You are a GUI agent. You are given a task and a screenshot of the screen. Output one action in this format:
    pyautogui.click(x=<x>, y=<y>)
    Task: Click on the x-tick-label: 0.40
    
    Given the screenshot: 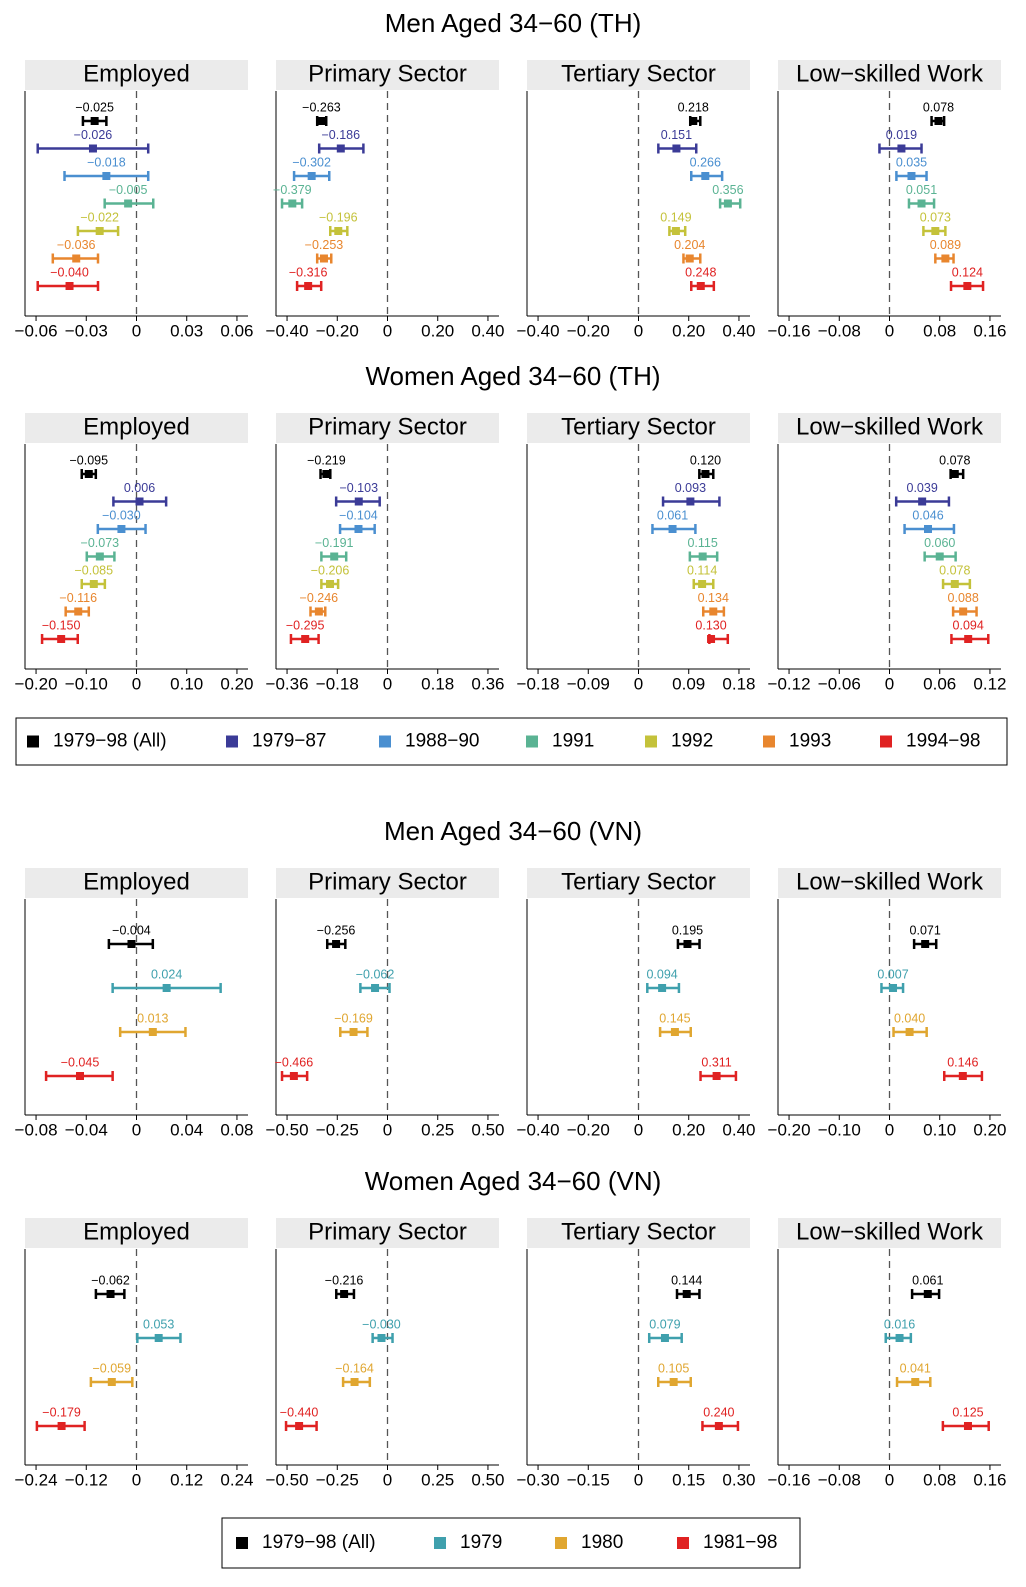 What is the action you would take?
    pyautogui.click(x=738, y=330)
    